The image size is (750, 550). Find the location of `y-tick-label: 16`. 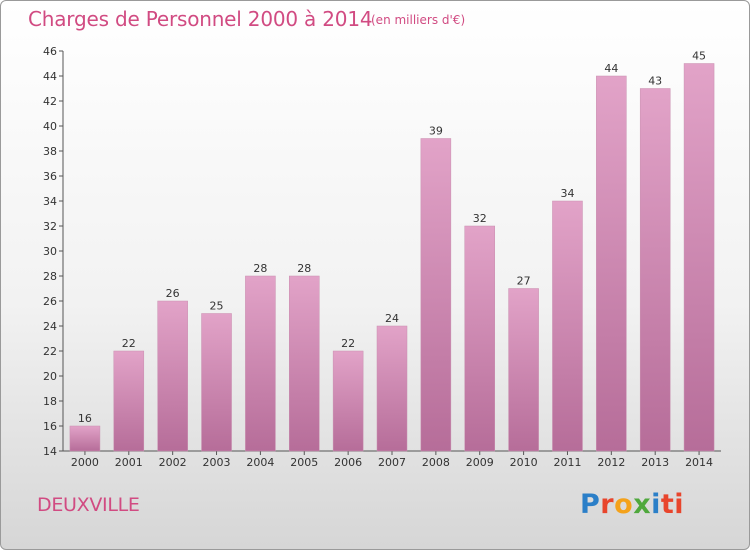

y-tick-label: 16 is located at coordinates (50, 426).